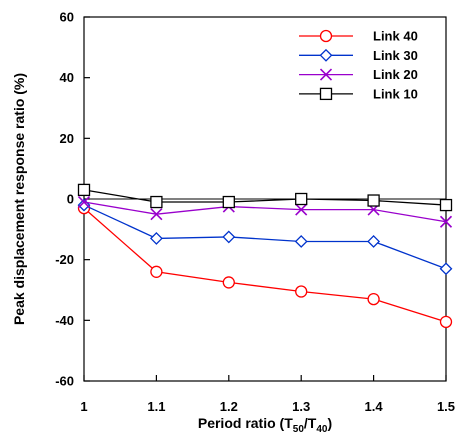 The width and height of the screenshot is (463, 434). I want to click on y-tick-label: 60, so click(67, 17).